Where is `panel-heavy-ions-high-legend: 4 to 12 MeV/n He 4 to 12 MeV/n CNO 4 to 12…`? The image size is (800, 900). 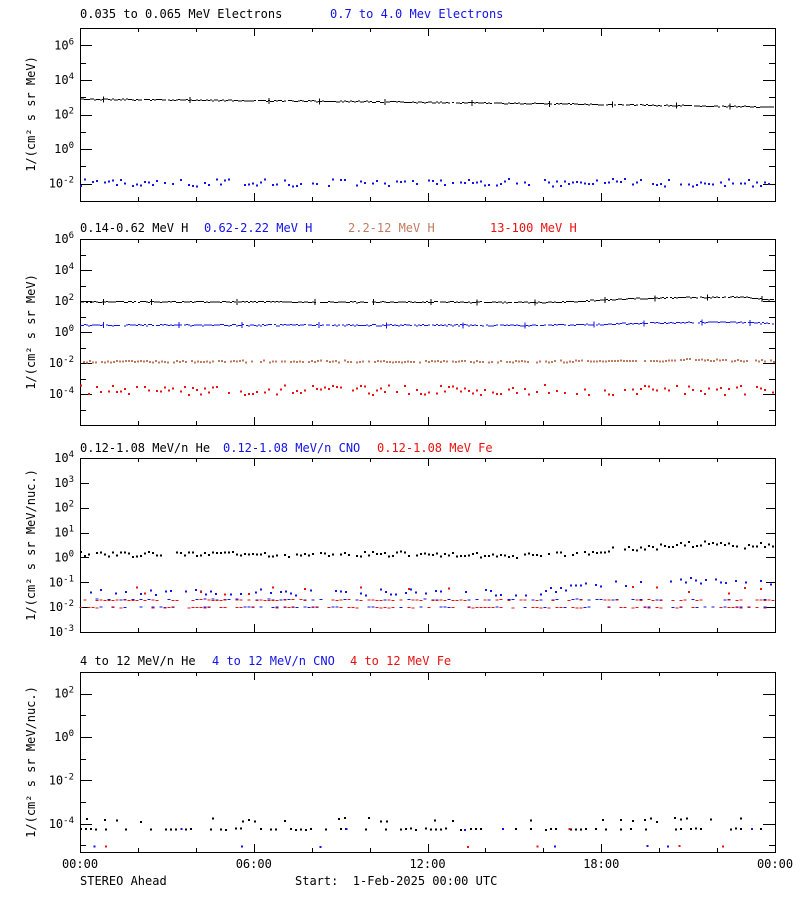 panel-heavy-ions-high-legend: 4 to 12 MeV/n He 4 to 12 MeV/n CNO 4 to 12… is located at coordinates (400, 661).